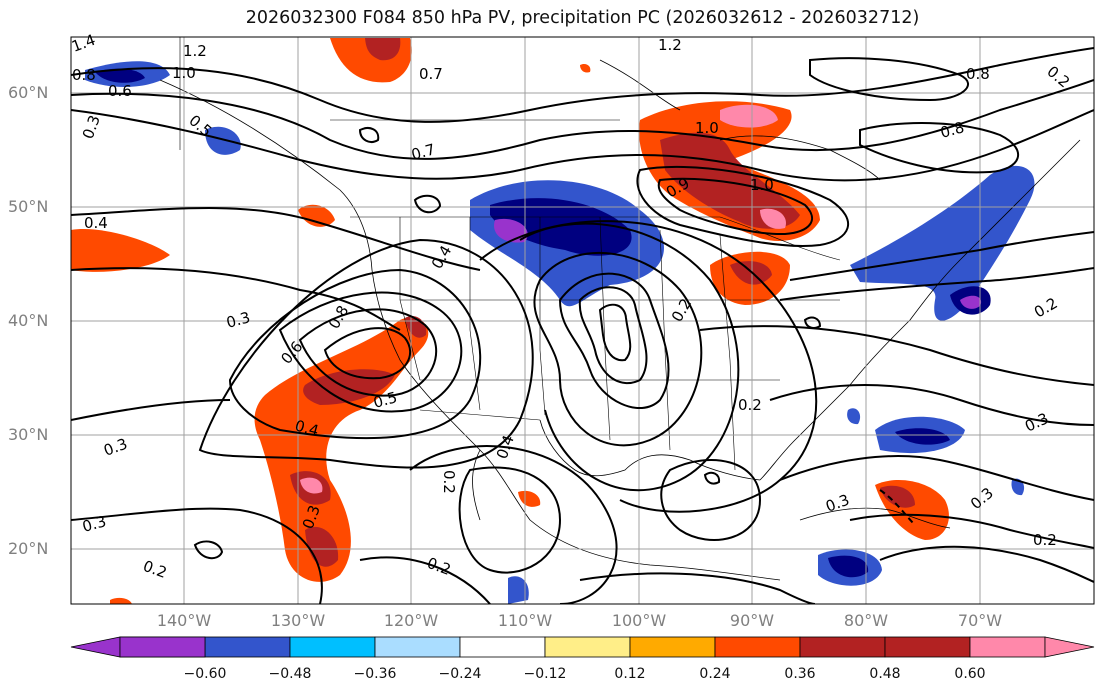  Describe the element at coordinates (28, 92) in the screenshot. I see `latitude-label: 60°N` at that location.